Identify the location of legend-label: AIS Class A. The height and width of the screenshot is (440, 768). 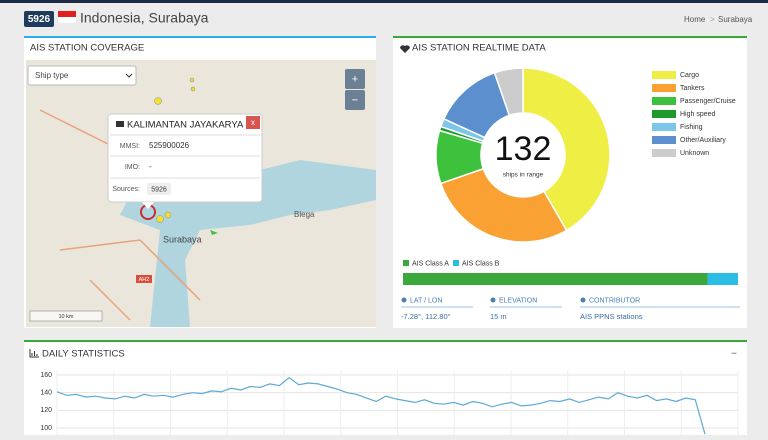
(430, 263).